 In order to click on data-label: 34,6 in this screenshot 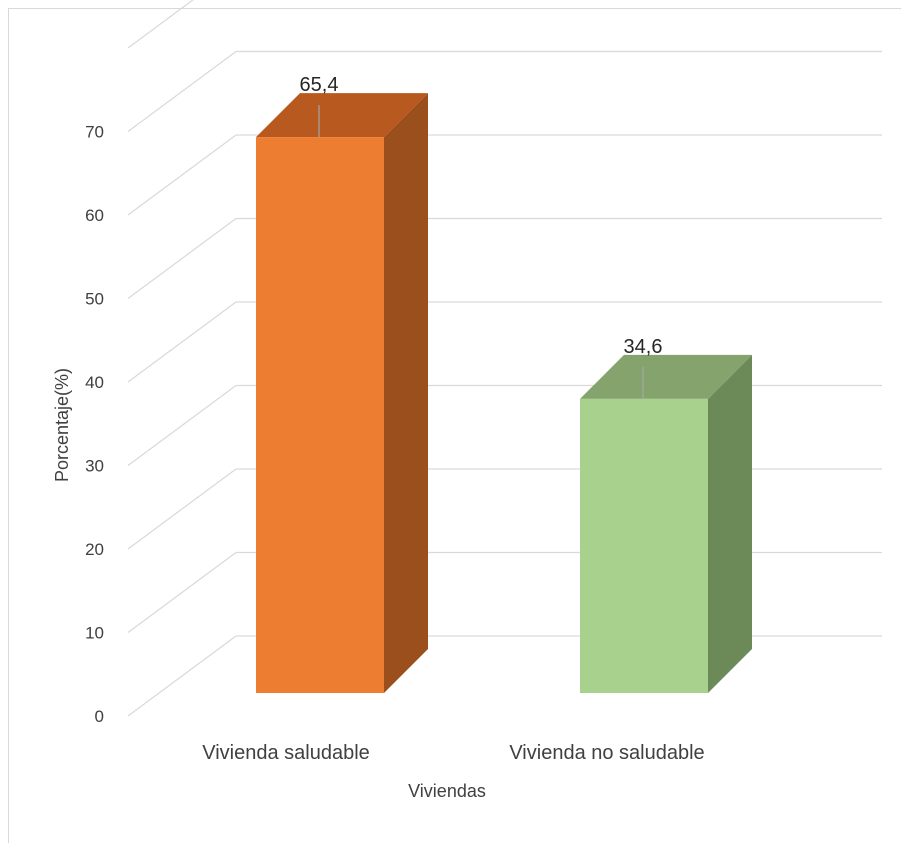, I will do `click(643, 347)`.